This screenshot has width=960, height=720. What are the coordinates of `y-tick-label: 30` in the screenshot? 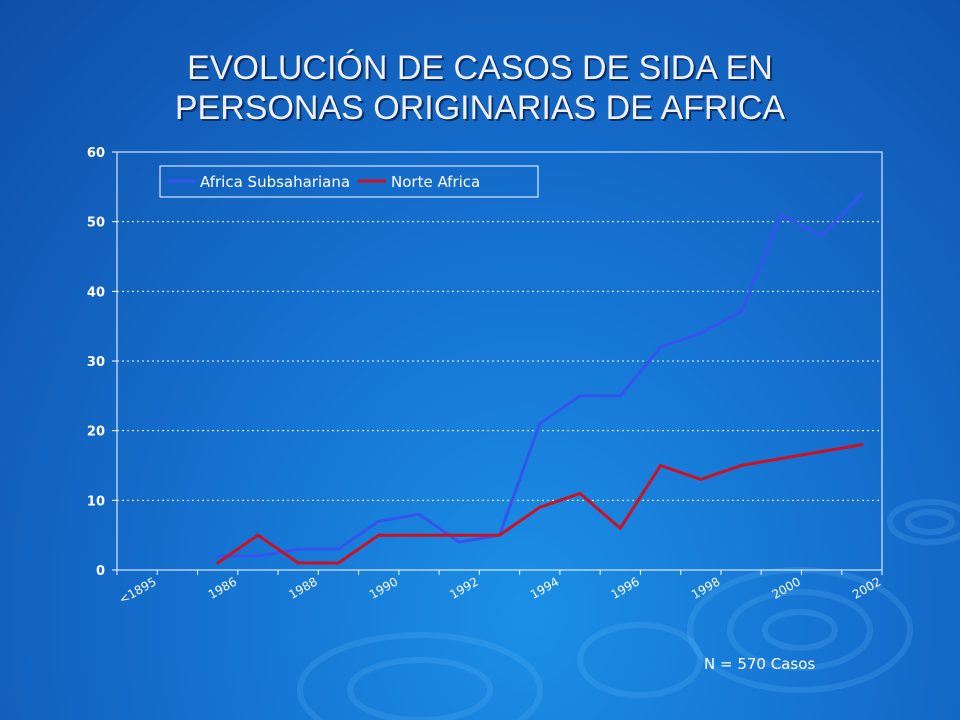 It's located at (96, 362).